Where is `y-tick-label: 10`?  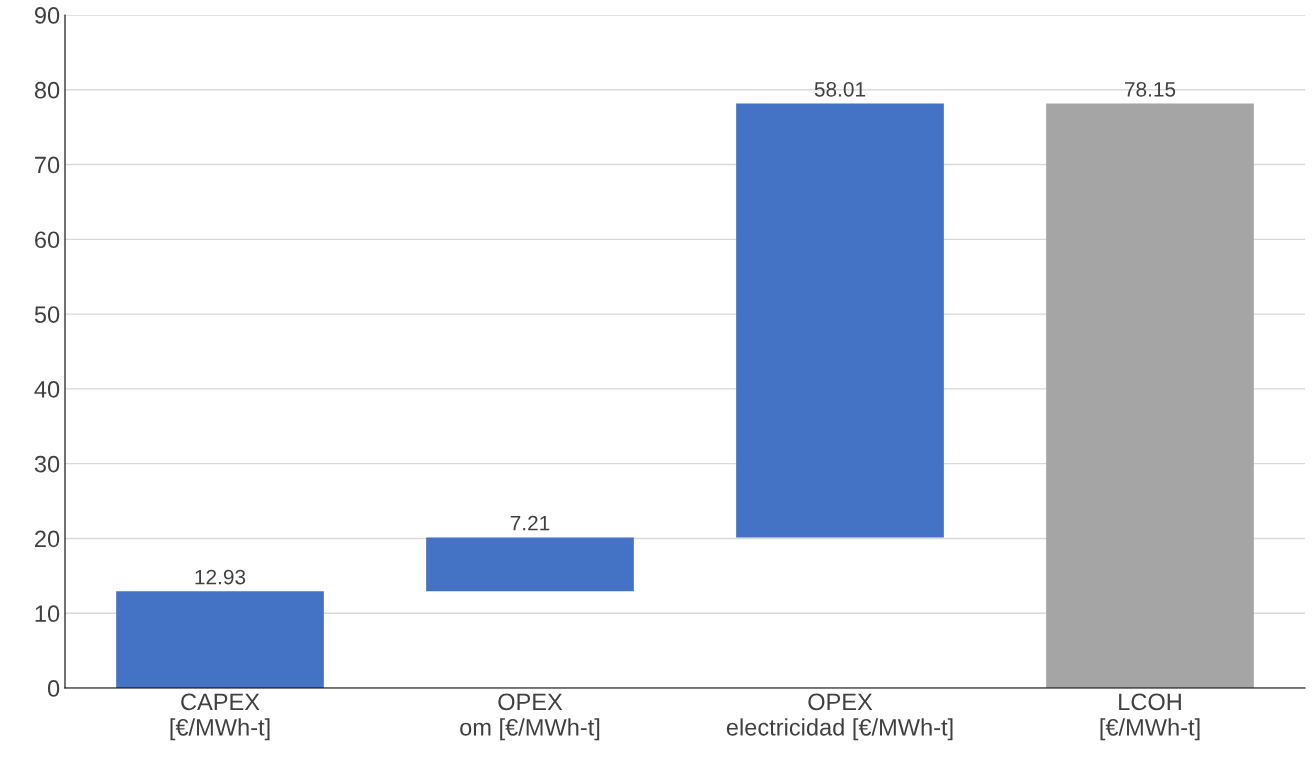 y-tick-label: 10 is located at coordinates (47, 614).